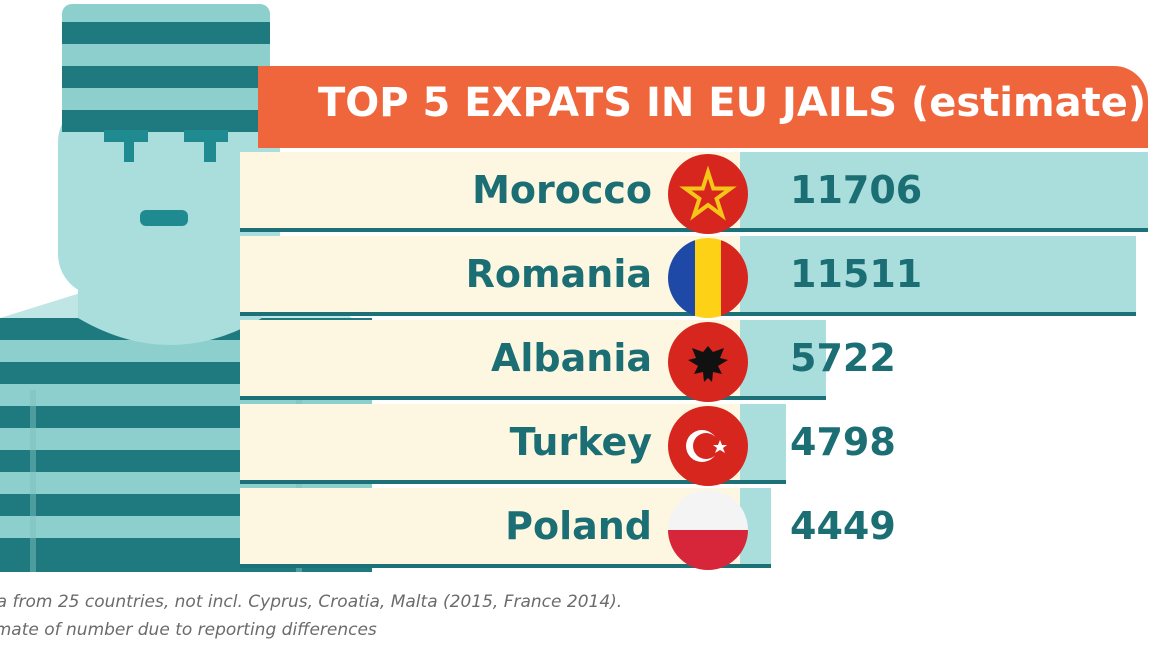 Image resolution: width=1150 pixels, height=647 pixels. Describe the element at coordinates (843, 526) in the screenshot. I see `value-label: 4449` at that location.